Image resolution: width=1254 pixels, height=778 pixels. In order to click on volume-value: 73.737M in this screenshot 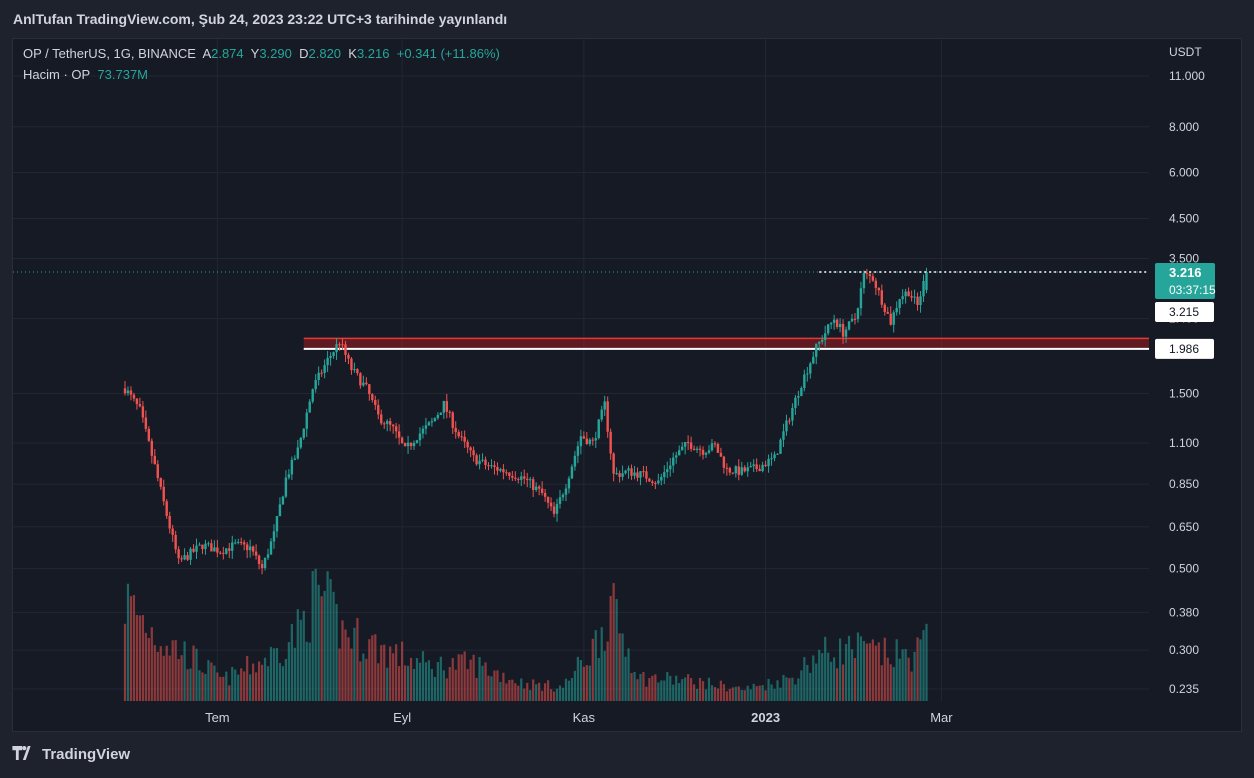, I will do `click(122, 74)`.